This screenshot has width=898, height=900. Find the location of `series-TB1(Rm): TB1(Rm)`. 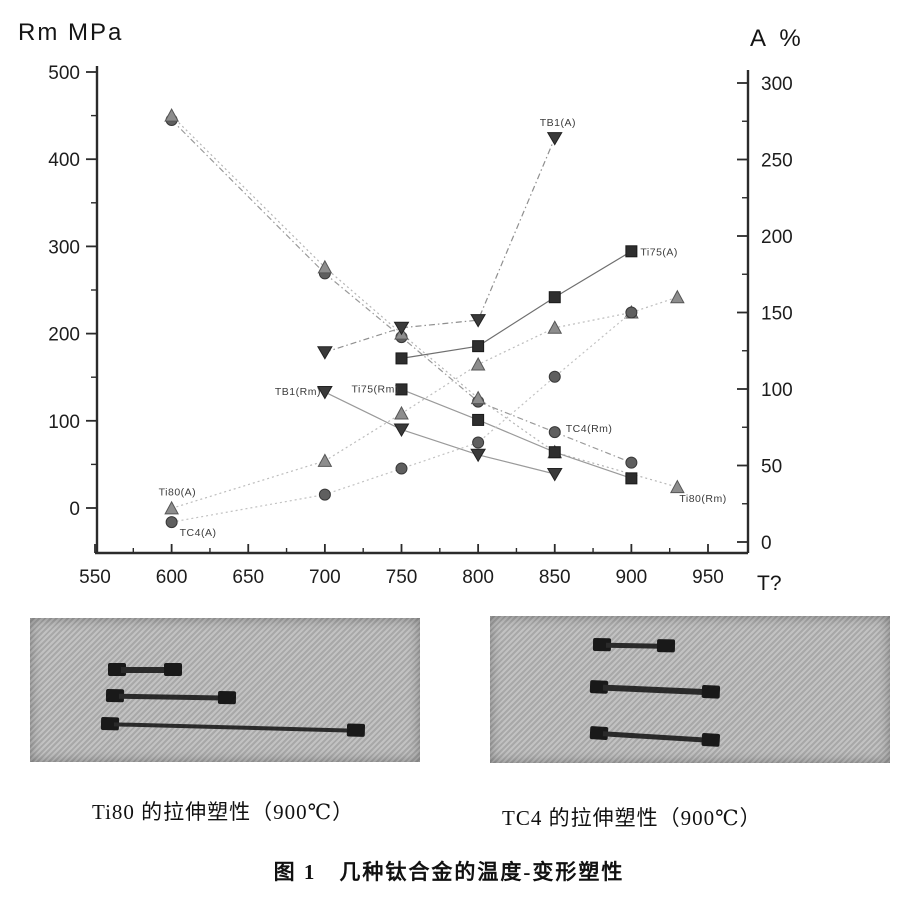

series-TB1(Rm): TB1(Rm) is located at coordinates (419, 434).